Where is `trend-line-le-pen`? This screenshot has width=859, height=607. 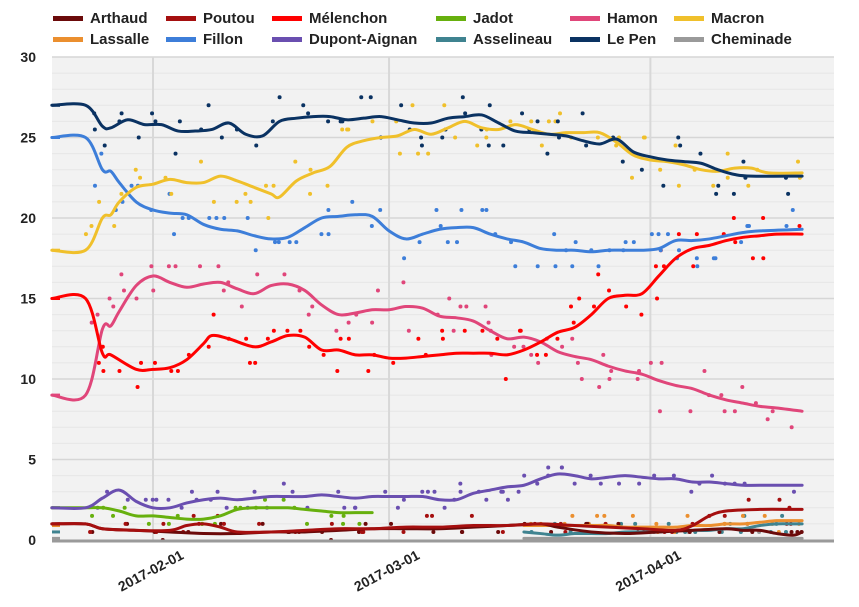 trend-line-le-pen is located at coordinates (427, 140).